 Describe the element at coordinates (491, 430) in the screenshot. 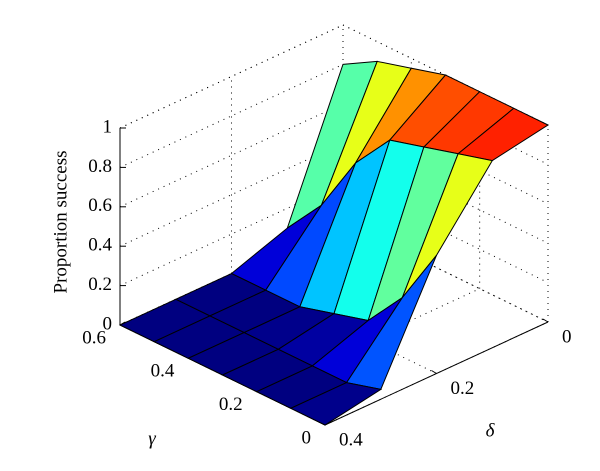

I see `y-axis-label: δ` at that location.